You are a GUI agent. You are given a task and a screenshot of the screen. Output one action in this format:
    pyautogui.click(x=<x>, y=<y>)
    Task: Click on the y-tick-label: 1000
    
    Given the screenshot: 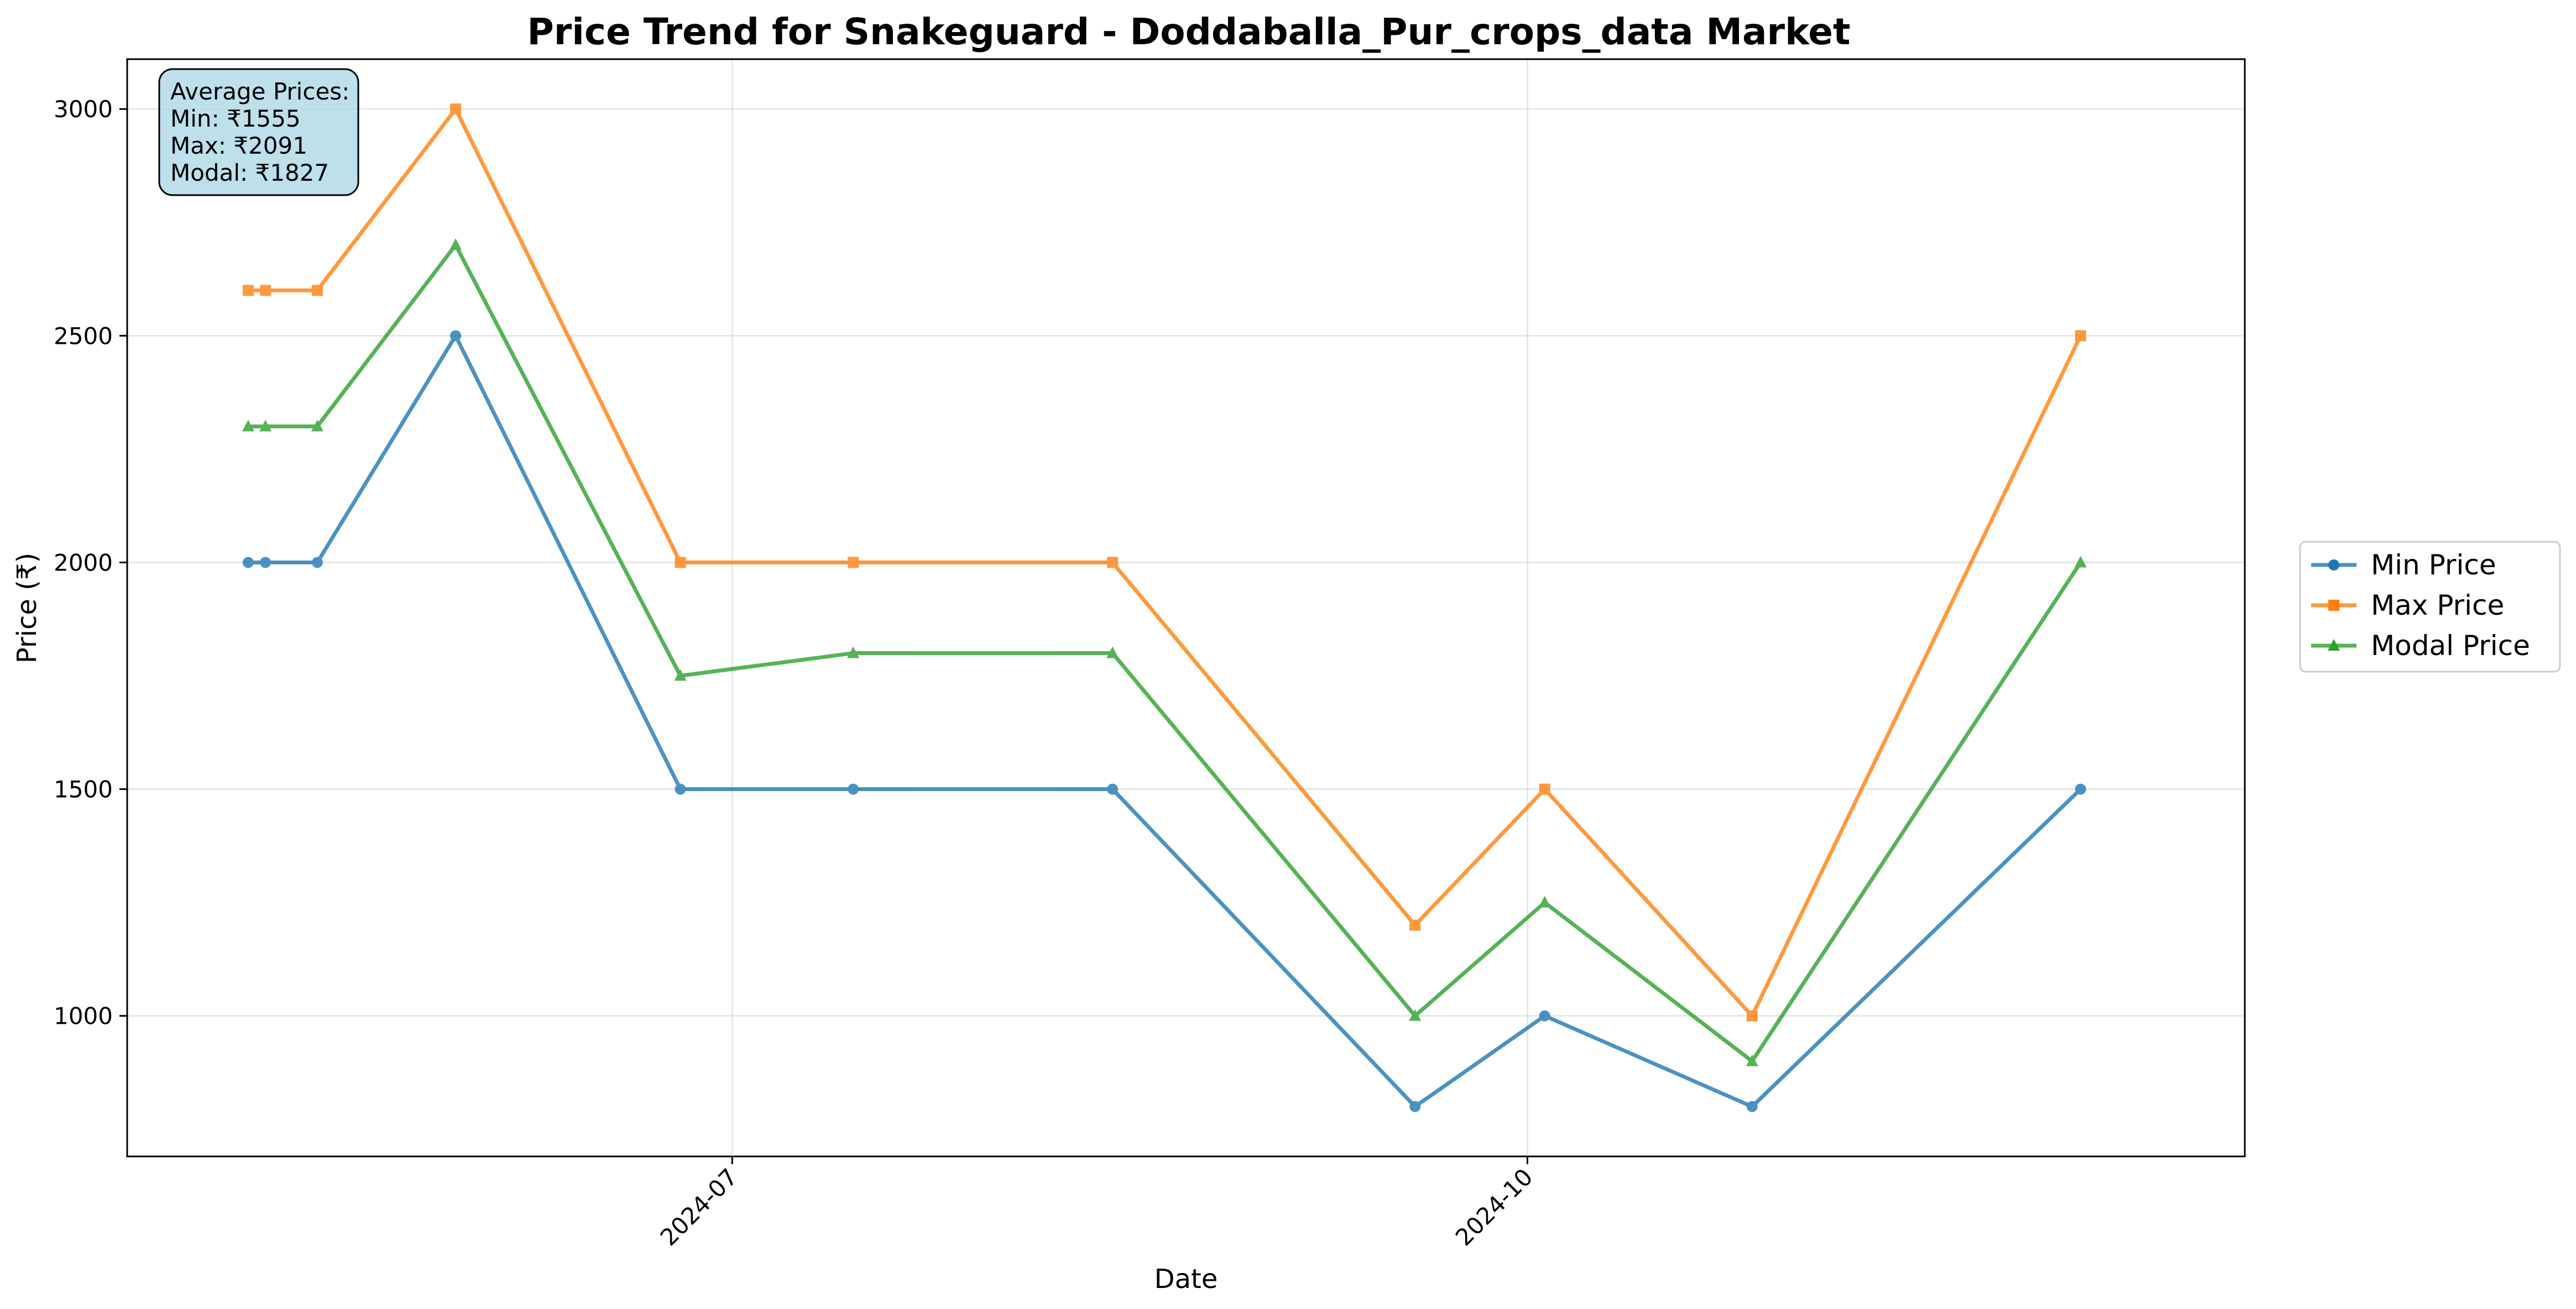 What is the action you would take?
    pyautogui.click(x=83, y=1017)
    